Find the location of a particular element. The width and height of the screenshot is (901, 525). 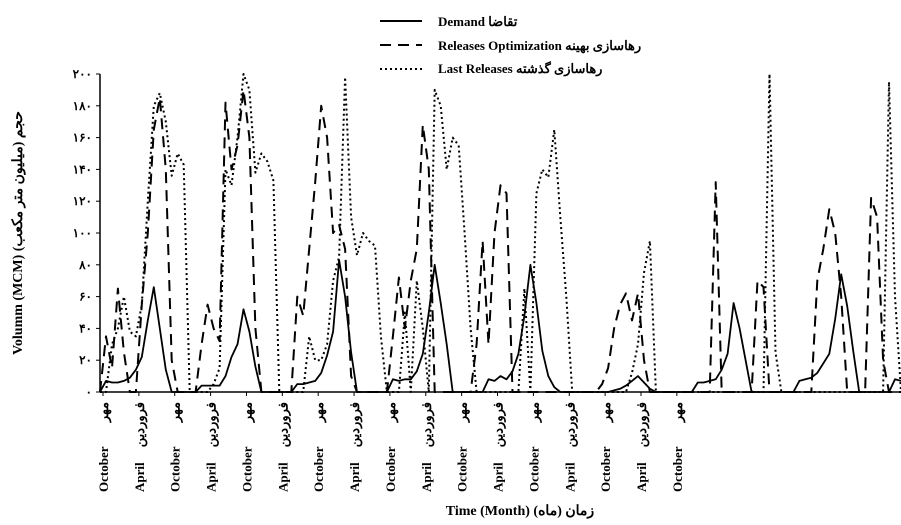

y-tick-label: ۱۲۰ is located at coordinates (82, 201).